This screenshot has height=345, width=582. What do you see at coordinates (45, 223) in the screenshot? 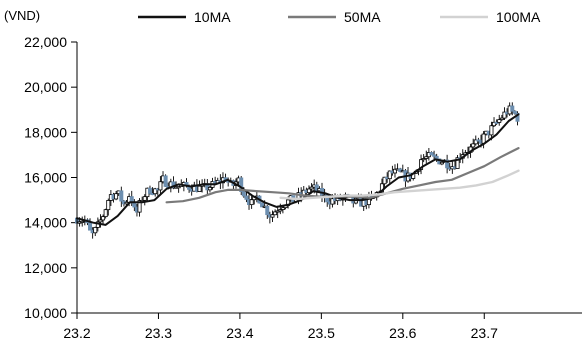
I see `y-tick-label: 14,000` at bounding box center [45, 223].